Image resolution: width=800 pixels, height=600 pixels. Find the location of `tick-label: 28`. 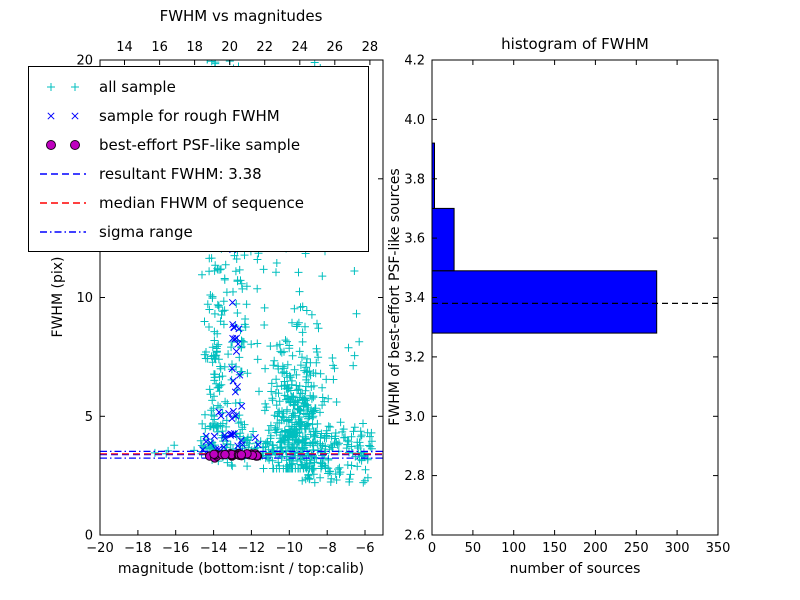

tick-label: 28 is located at coordinates (370, 47).